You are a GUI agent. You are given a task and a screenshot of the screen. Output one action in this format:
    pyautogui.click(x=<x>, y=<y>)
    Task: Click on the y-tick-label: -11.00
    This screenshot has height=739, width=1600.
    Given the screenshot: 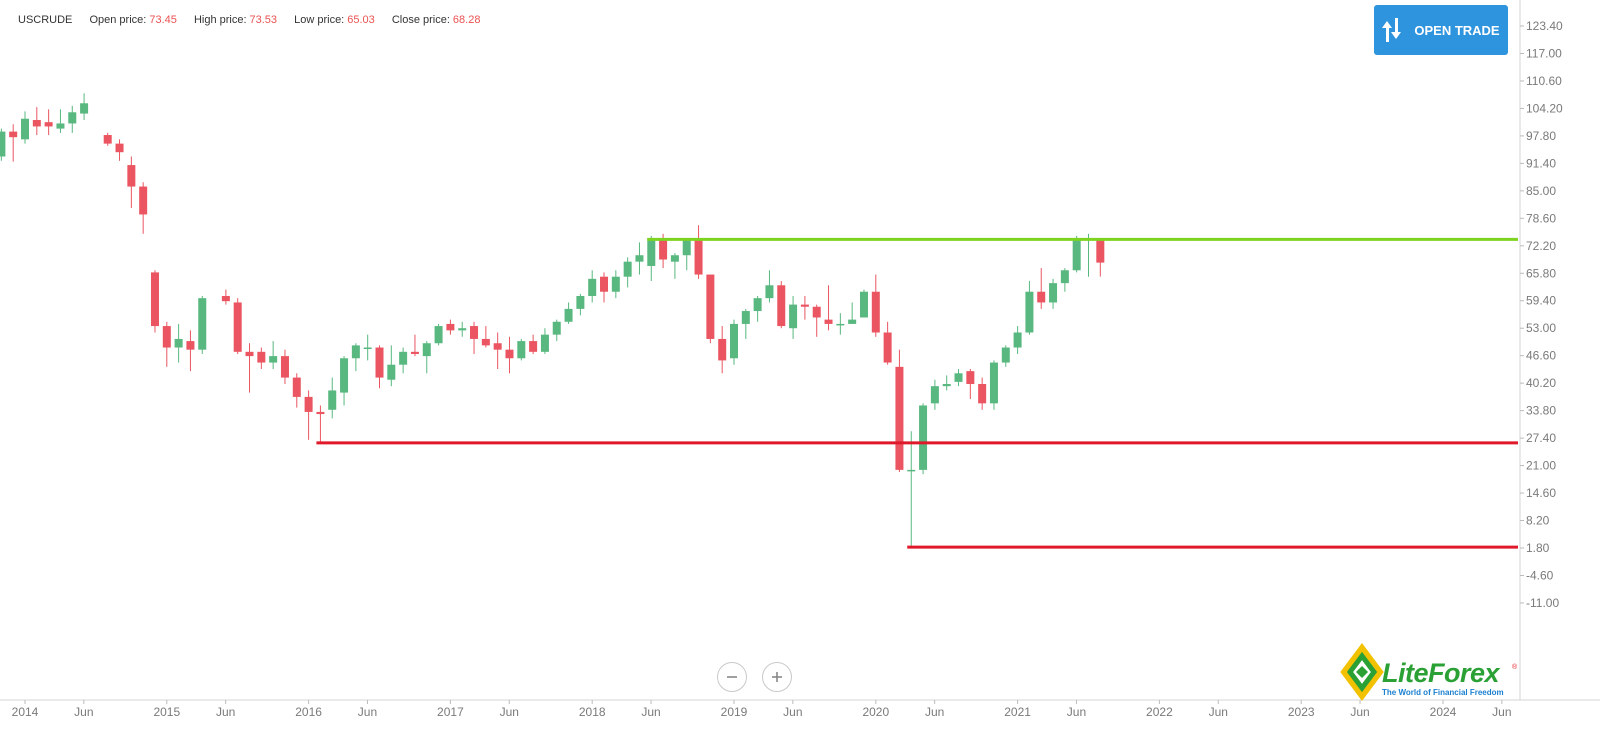 What is the action you would take?
    pyautogui.click(x=1542, y=603)
    